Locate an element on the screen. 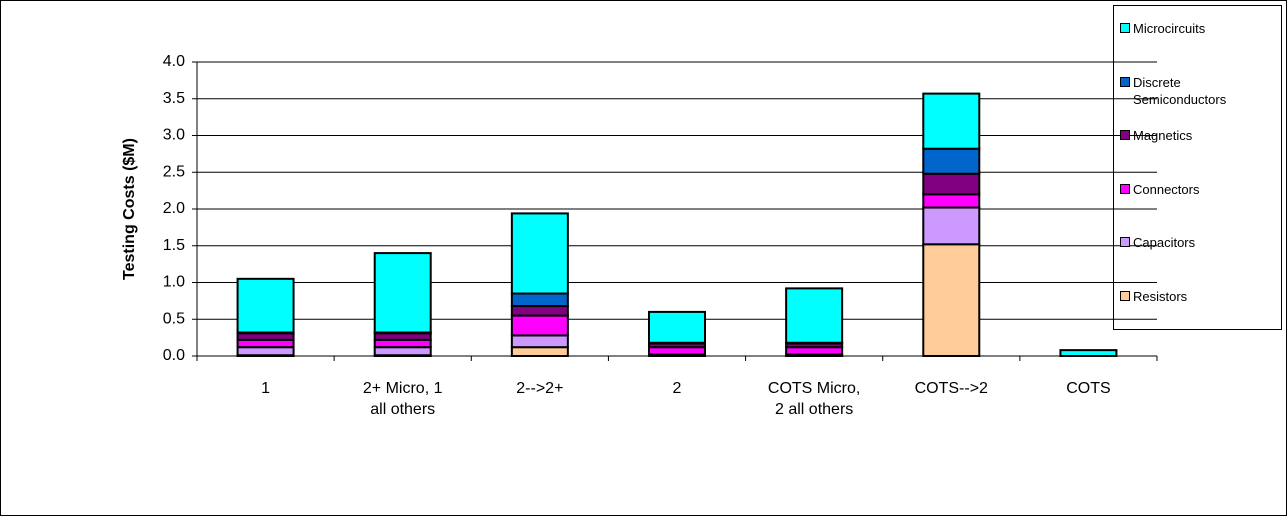 The height and width of the screenshot is (516, 1287). legend-label: Connectors is located at coordinates (1166, 189).